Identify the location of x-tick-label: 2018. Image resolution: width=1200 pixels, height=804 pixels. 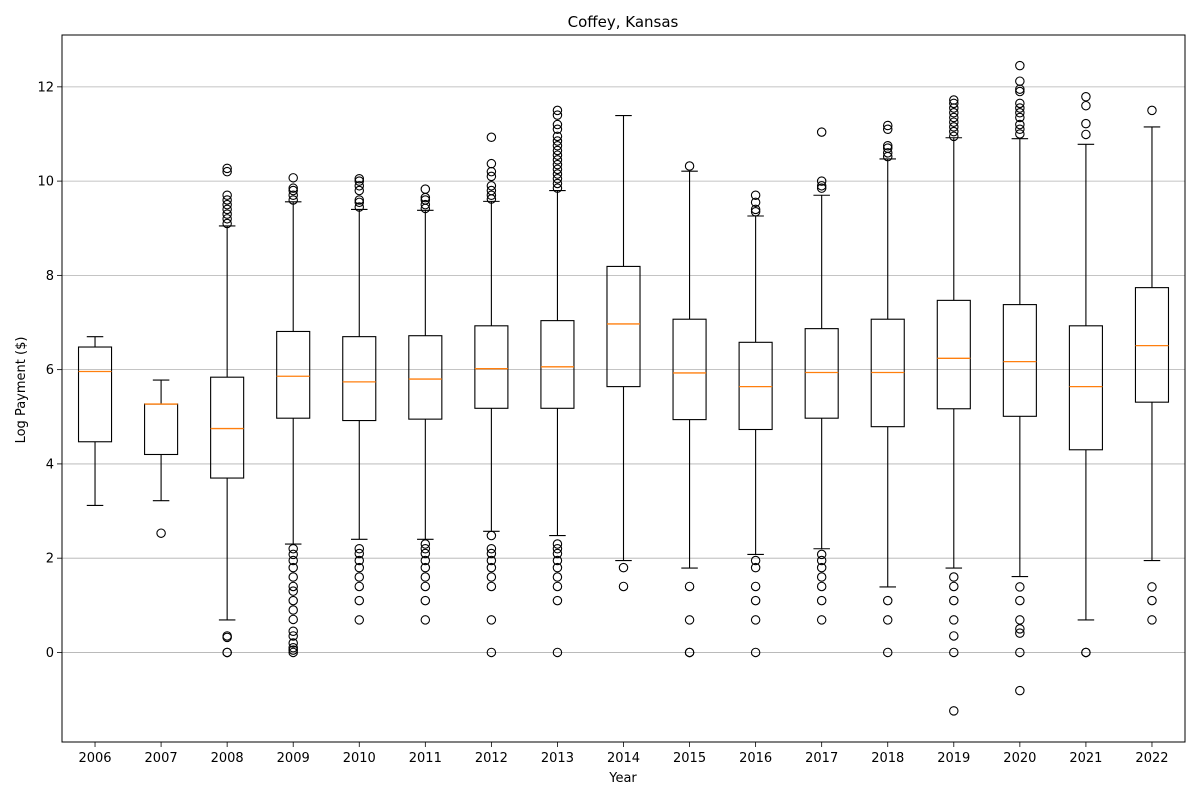
(887, 758).